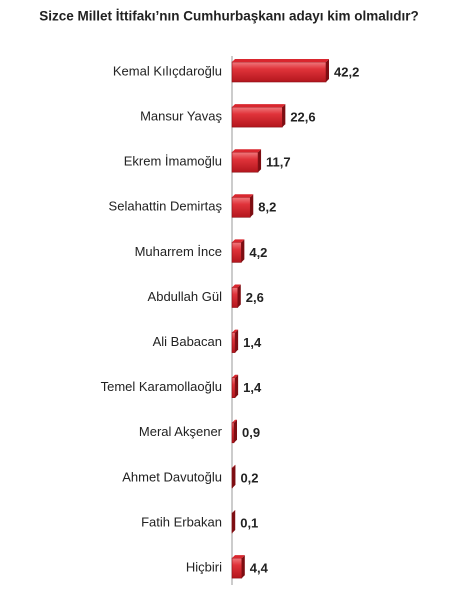 This screenshot has height=606, width=458. Describe the element at coordinates (167, 70) in the screenshot. I see `category-label: Kemal Kılıçdaroğlu` at that location.